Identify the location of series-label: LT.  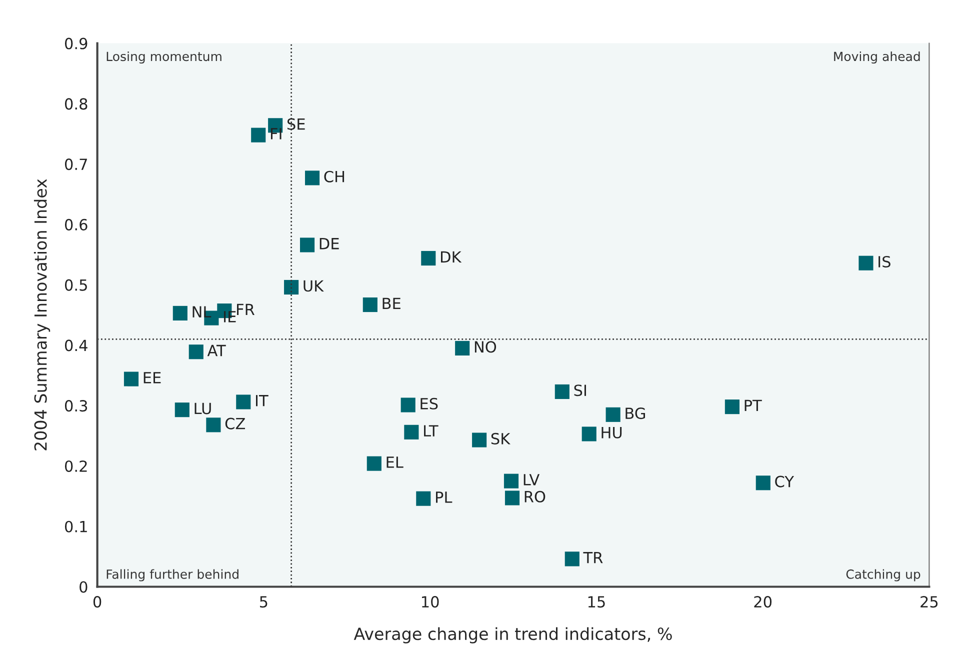
(431, 430).